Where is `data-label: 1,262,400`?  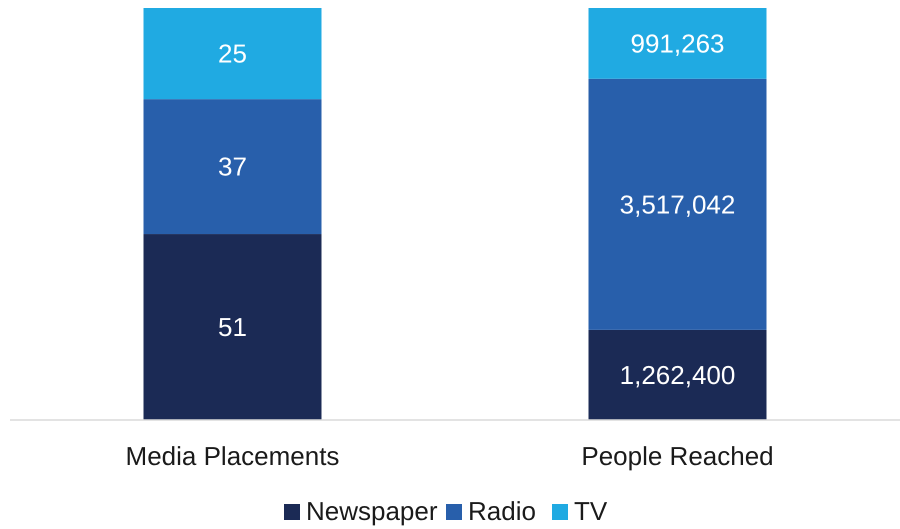 data-label: 1,262,400 is located at coordinates (678, 375).